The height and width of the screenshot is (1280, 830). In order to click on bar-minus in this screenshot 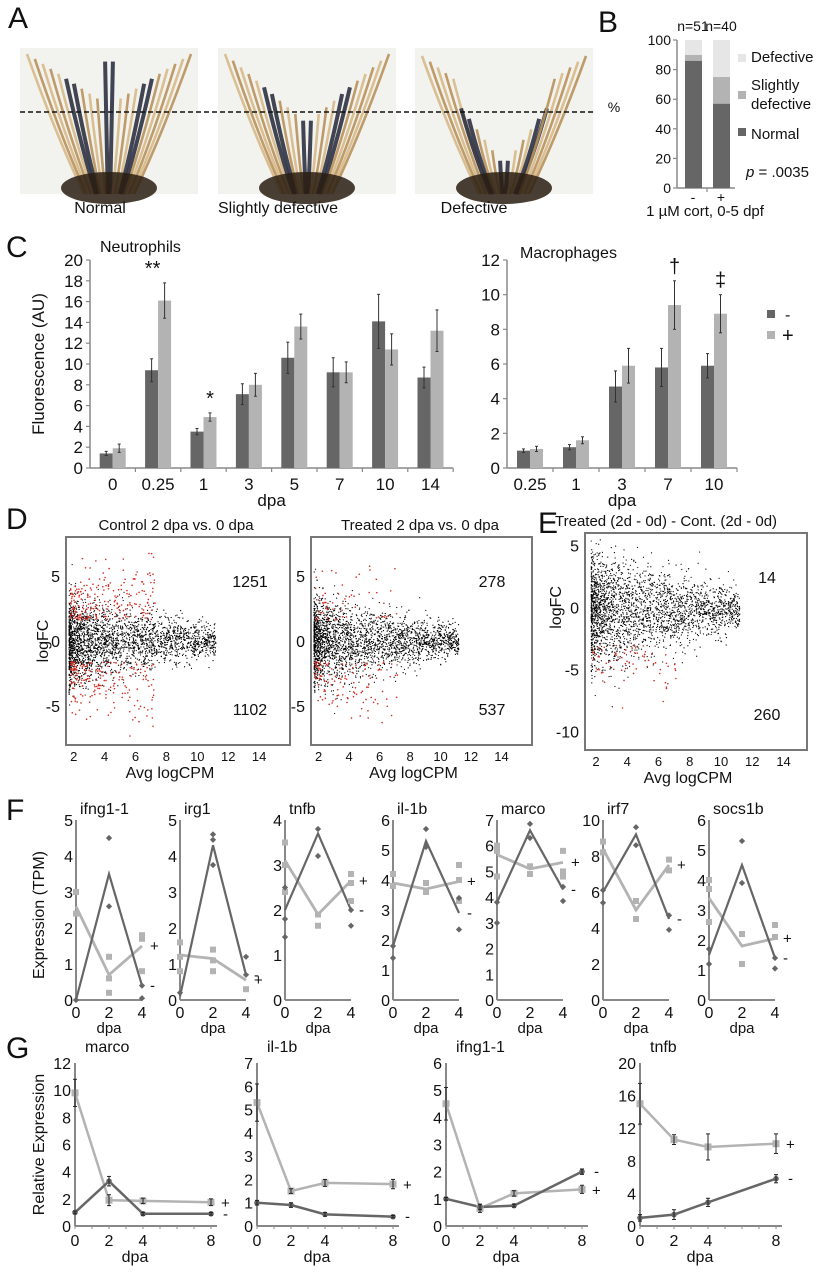, I will do `click(333, 420)`.